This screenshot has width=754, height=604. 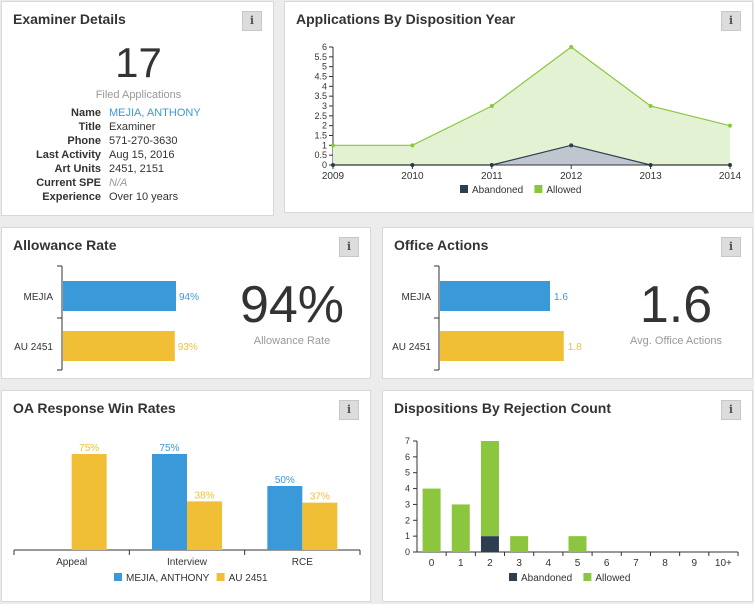 What do you see at coordinates (571, 145) in the screenshot?
I see `point-abandoned` at bounding box center [571, 145].